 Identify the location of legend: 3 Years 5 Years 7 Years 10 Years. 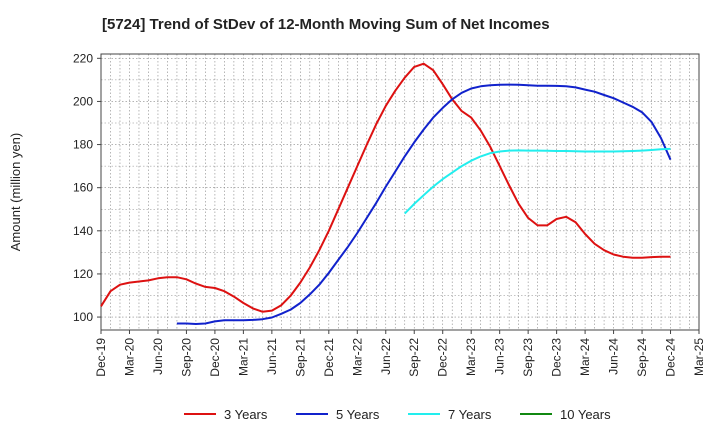
(397, 414).